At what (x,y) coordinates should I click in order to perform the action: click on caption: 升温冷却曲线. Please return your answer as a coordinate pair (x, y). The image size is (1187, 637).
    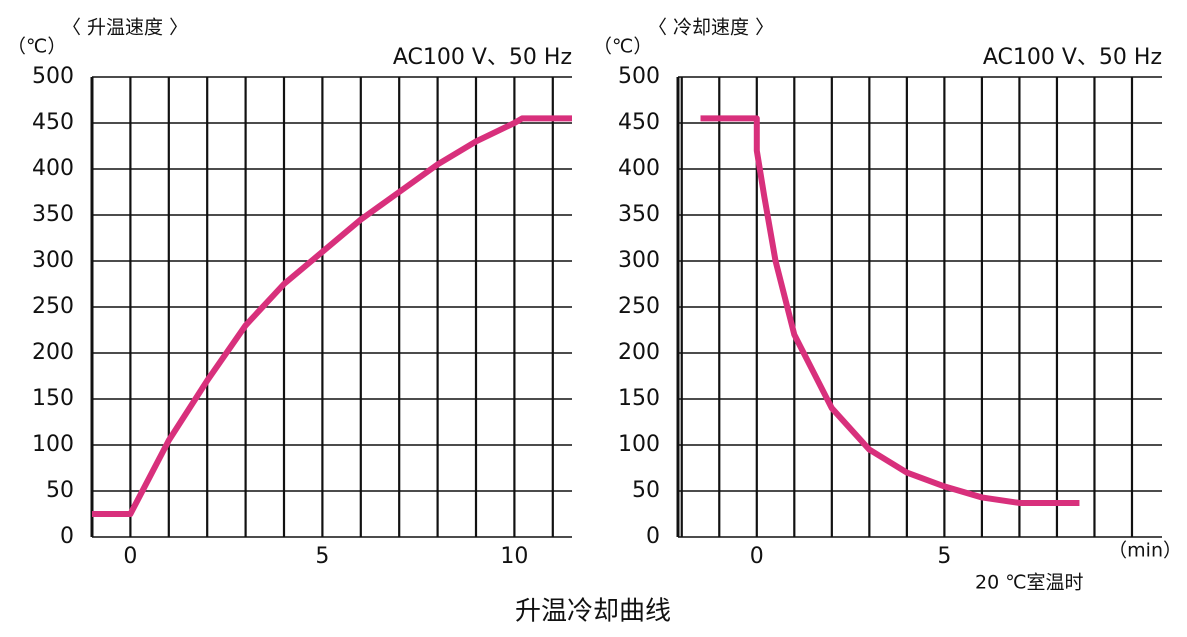
    Looking at the image, I should click on (593, 612).